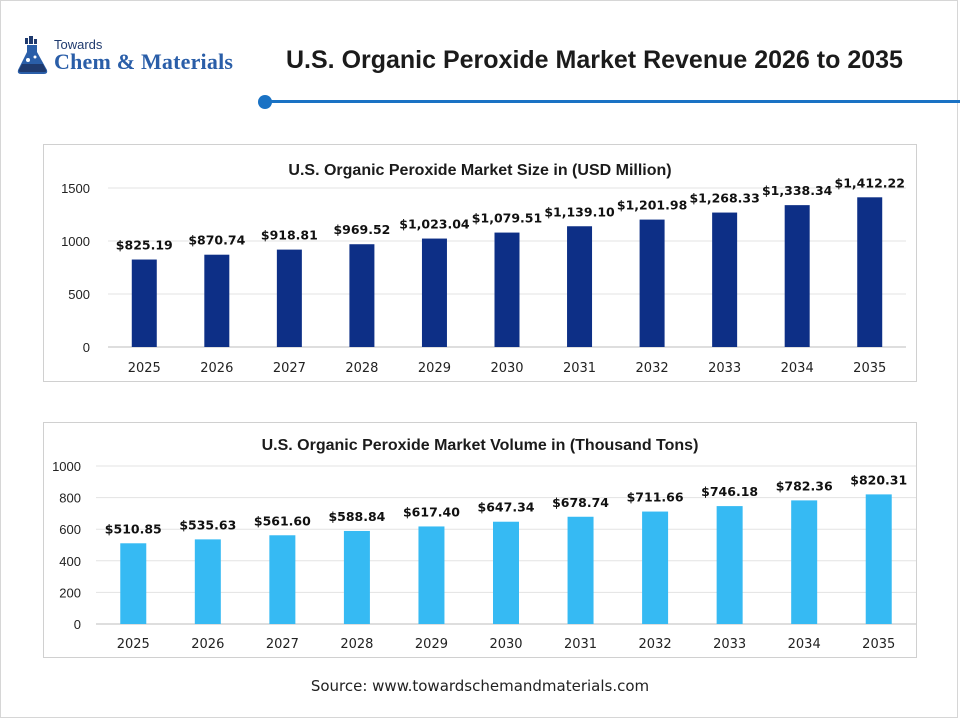 Image resolution: width=960 pixels, height=720 pixels. What do you see at coordinates (580, 502) in the screenshot?
I see `data-label-2031: $678.74` at bounding box center [580, 502].